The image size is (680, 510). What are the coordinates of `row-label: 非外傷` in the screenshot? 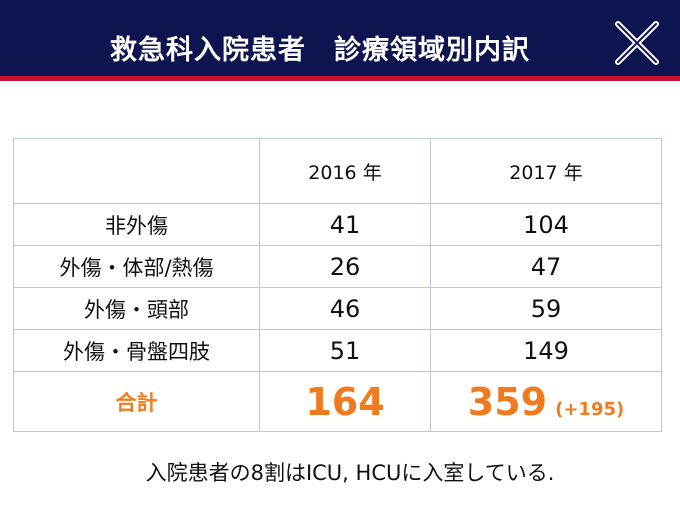 It's located at (136, 224).